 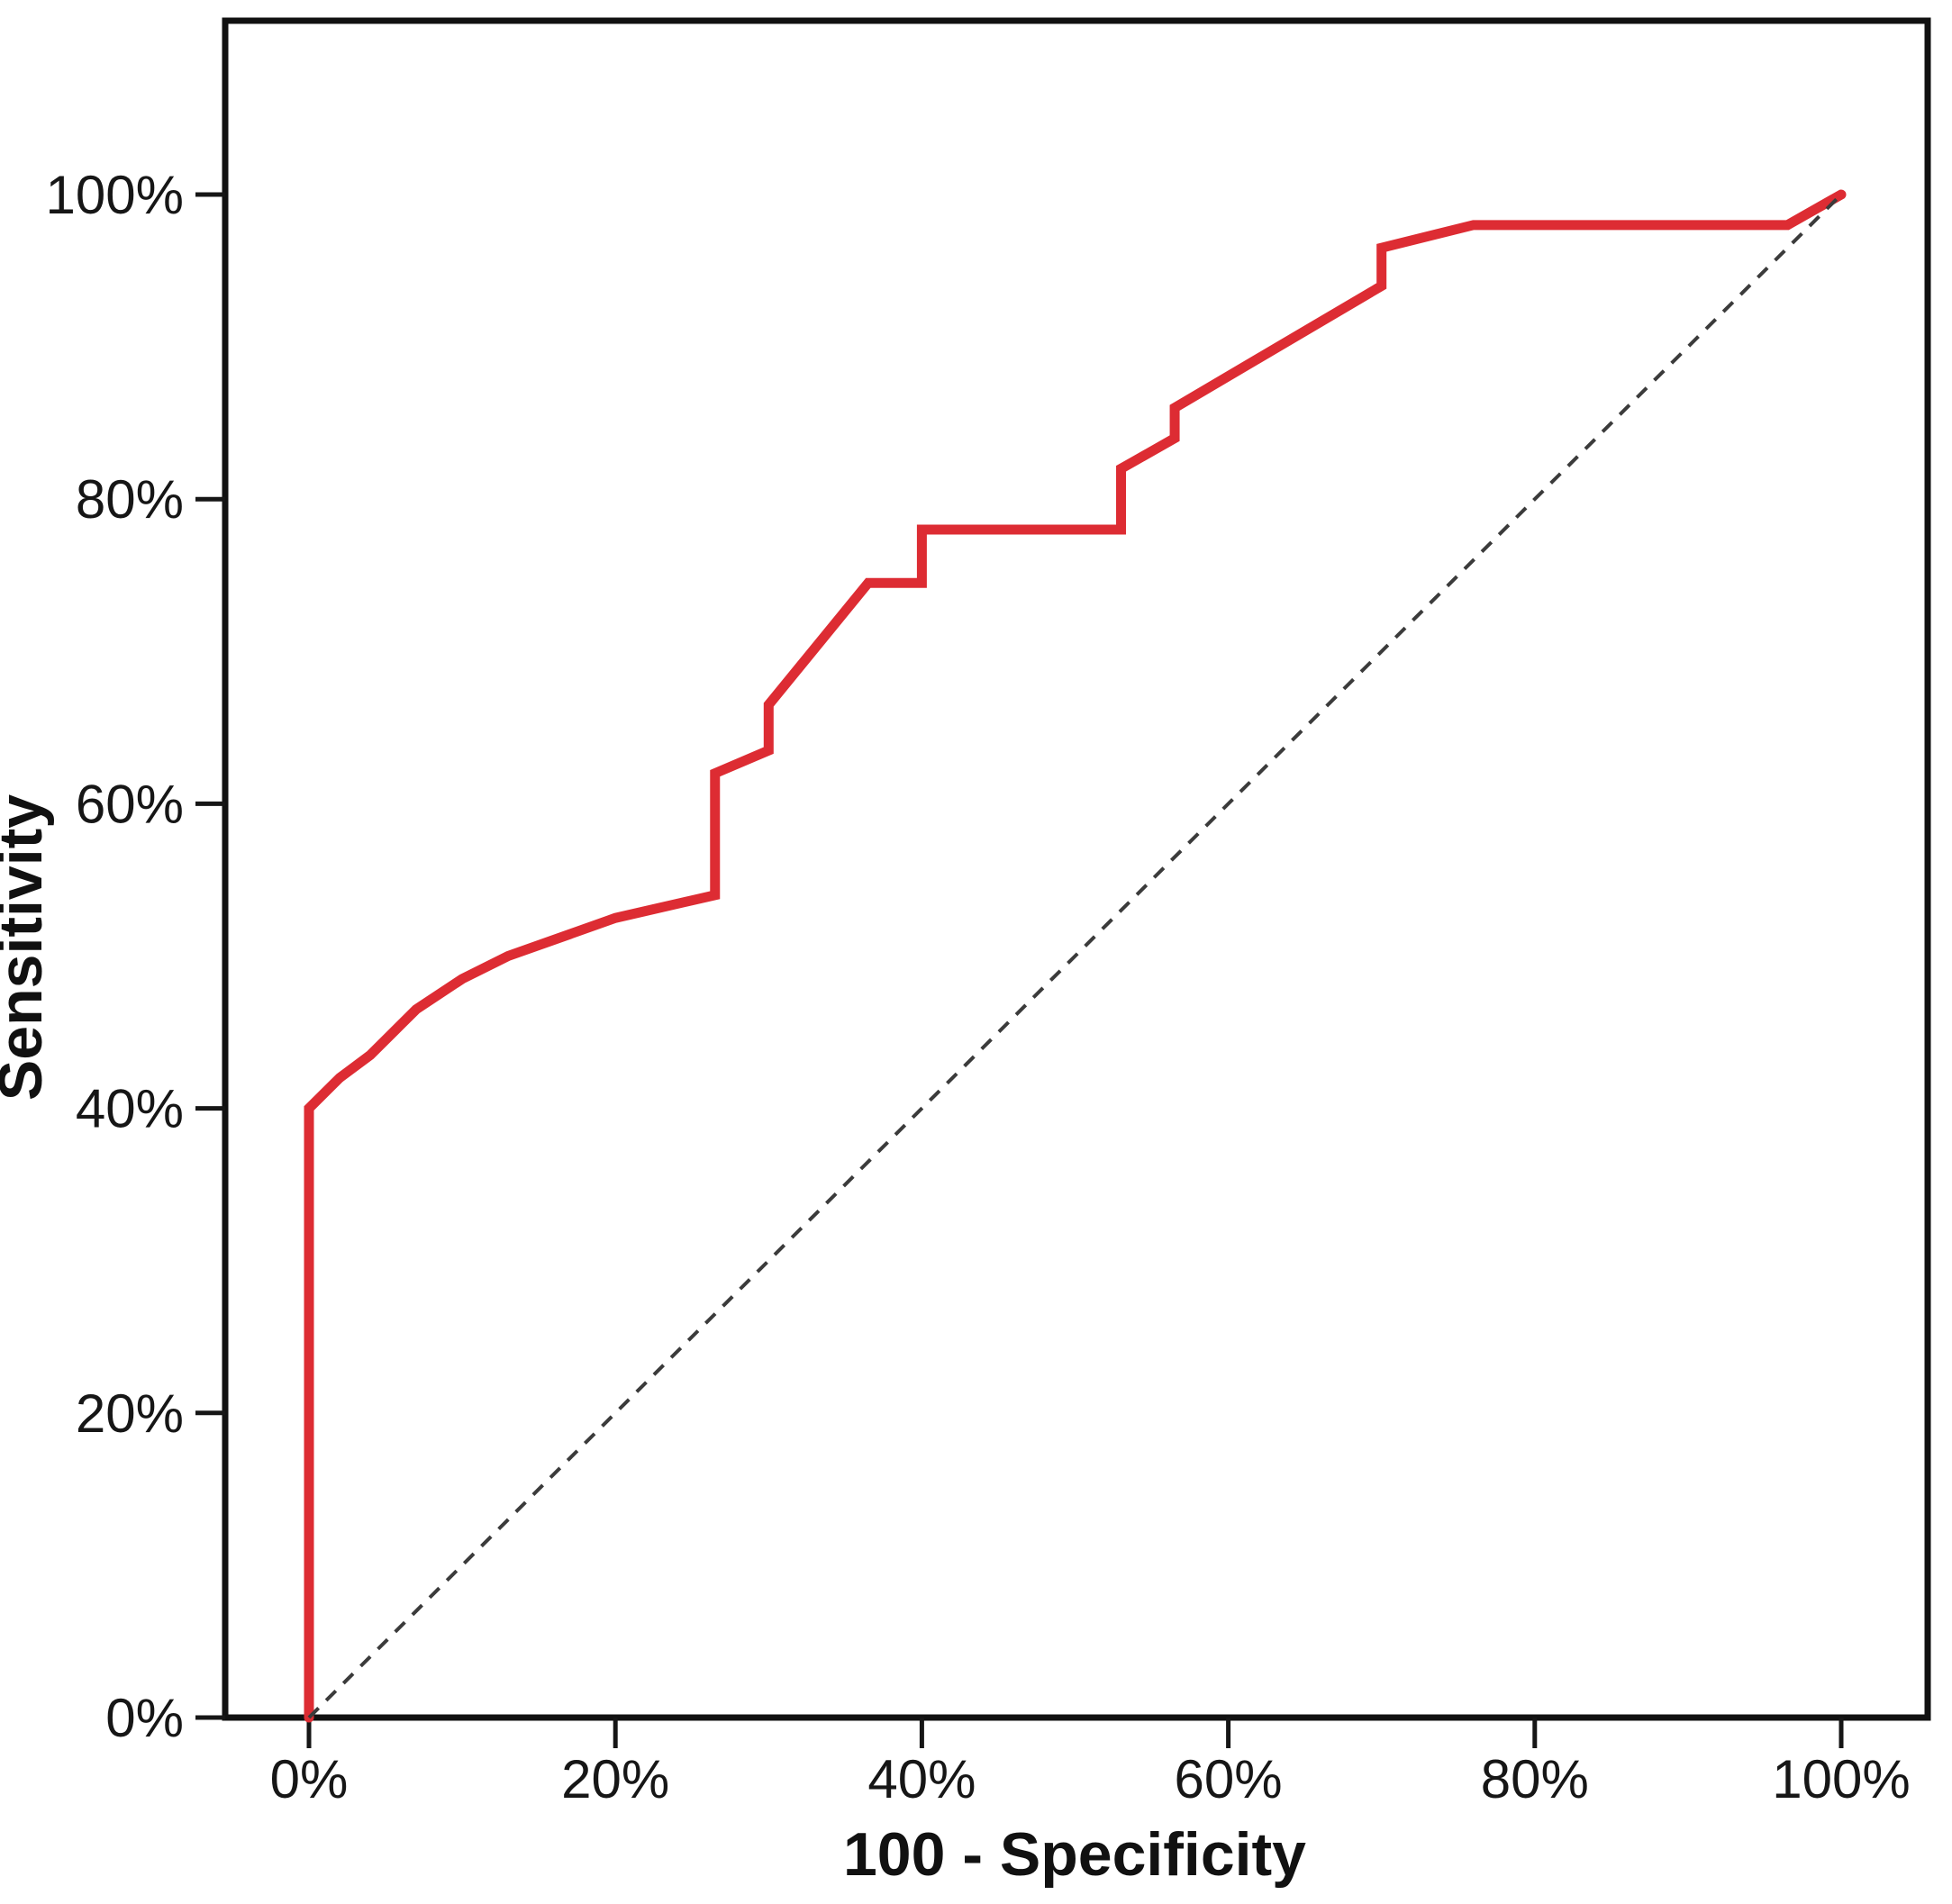 What do you see at coordinates (921, 1779) in the screenshot?
I see `x-tick-label: 40%` at bounding box center [921, 1779].